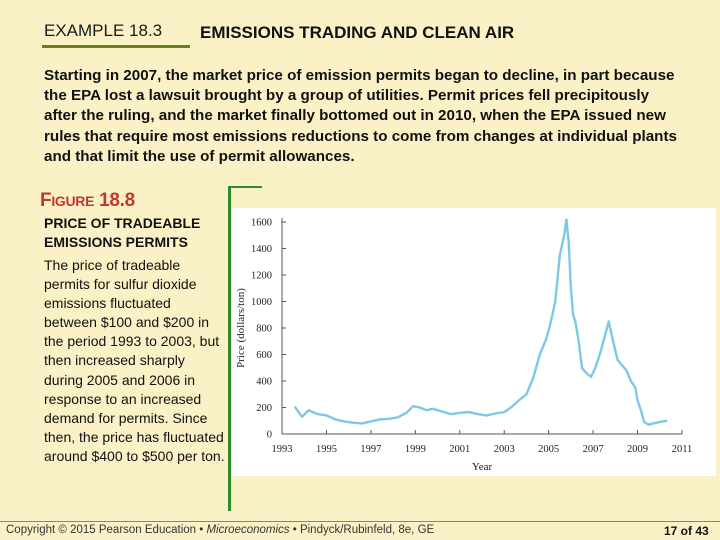  What do you see at coordinates (326, 449) in the screenshot?
I see `x-tick-label: 1995` at bounding box center [326, 449].